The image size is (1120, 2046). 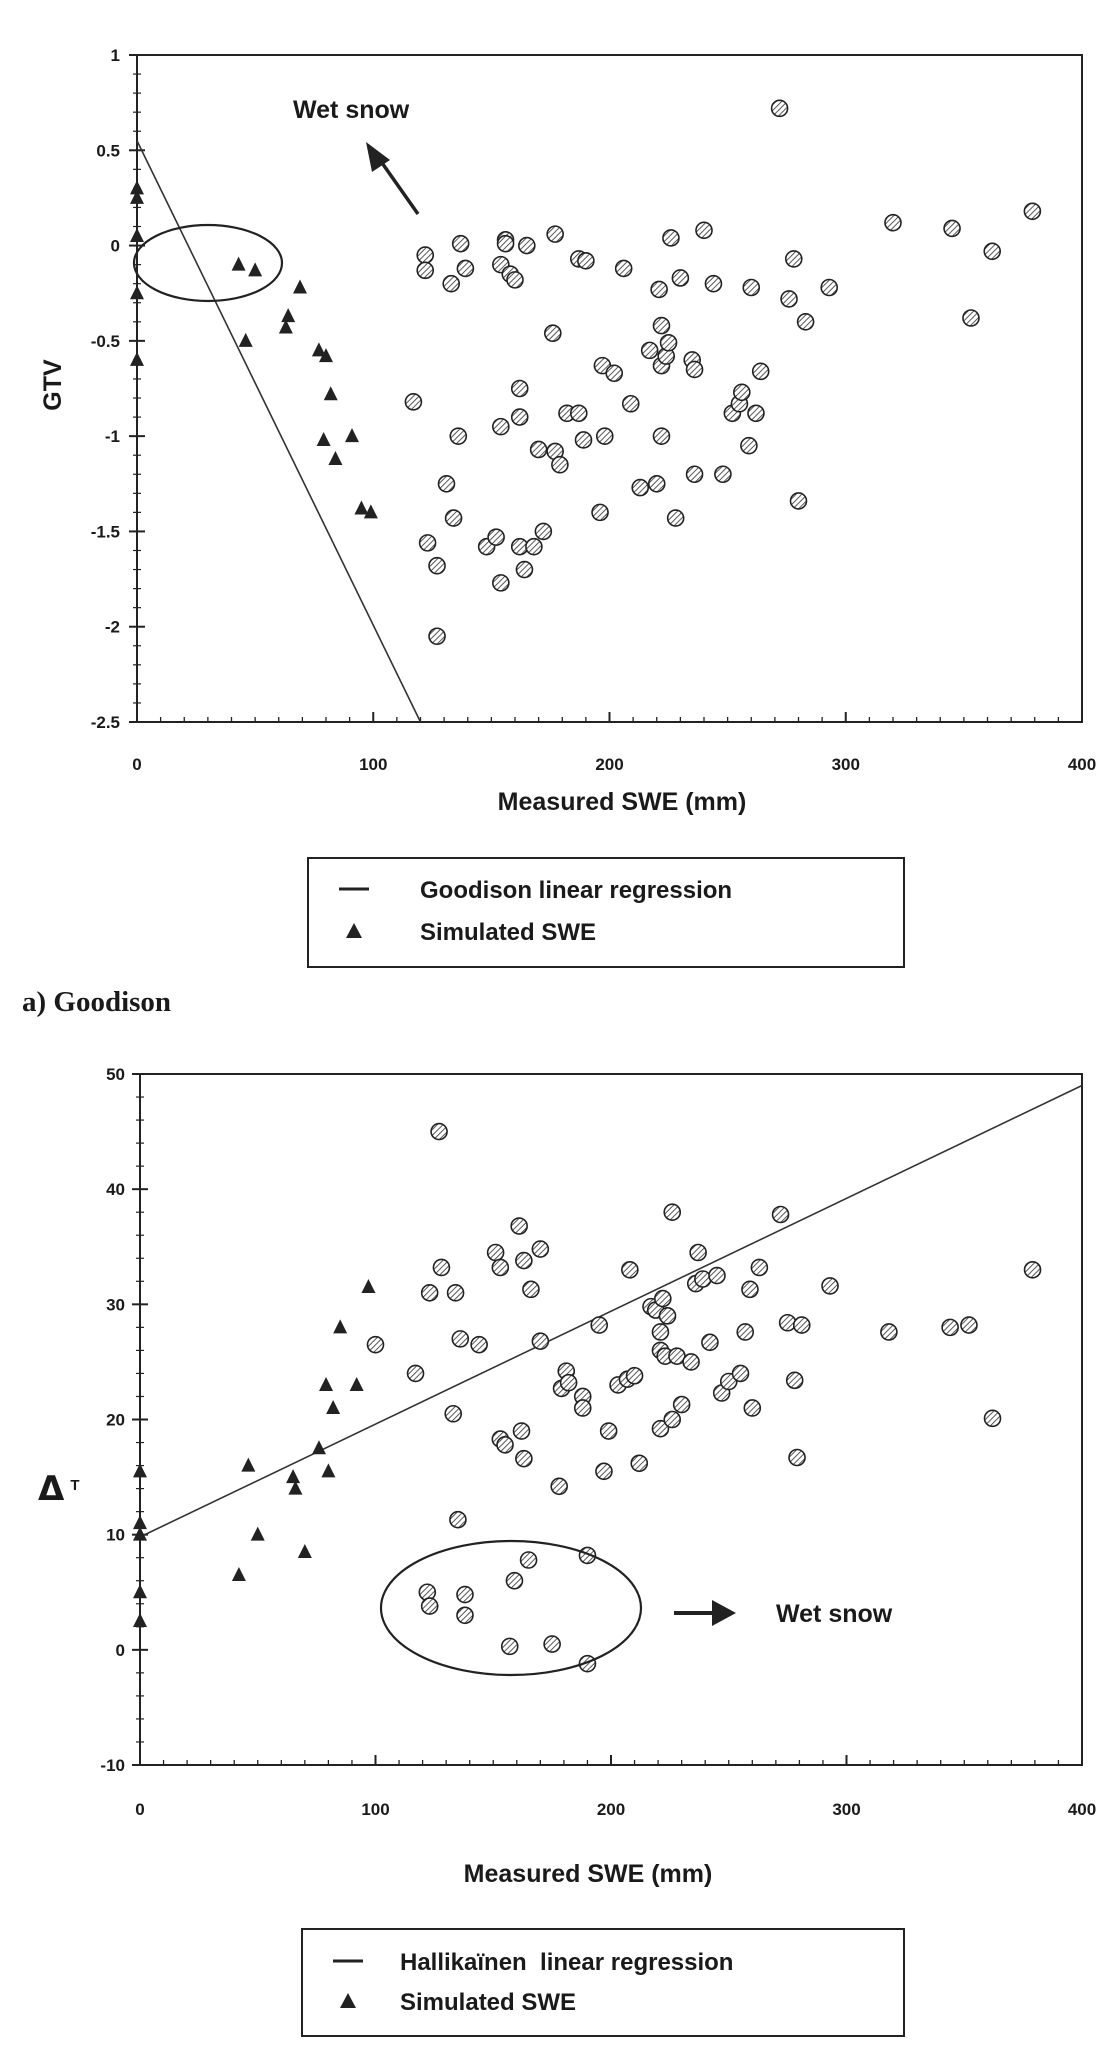 What do you see at coordinates (511, 1608) in the screenshot?
I see `chart-b-wet-snow-ellipse` at bounding box center [511, 1608].